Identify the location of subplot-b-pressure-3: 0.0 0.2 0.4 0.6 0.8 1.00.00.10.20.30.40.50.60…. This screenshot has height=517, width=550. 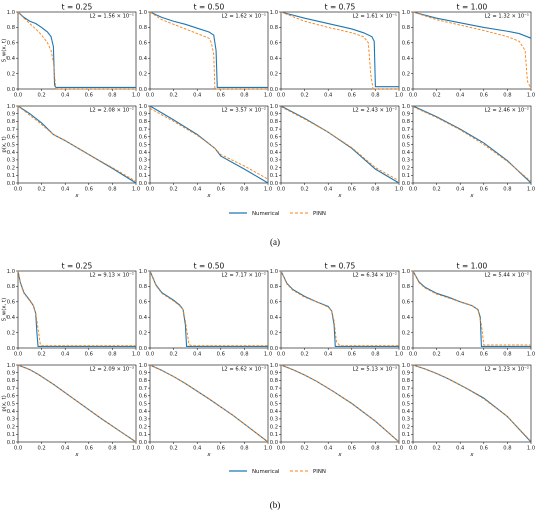
(336, 410).